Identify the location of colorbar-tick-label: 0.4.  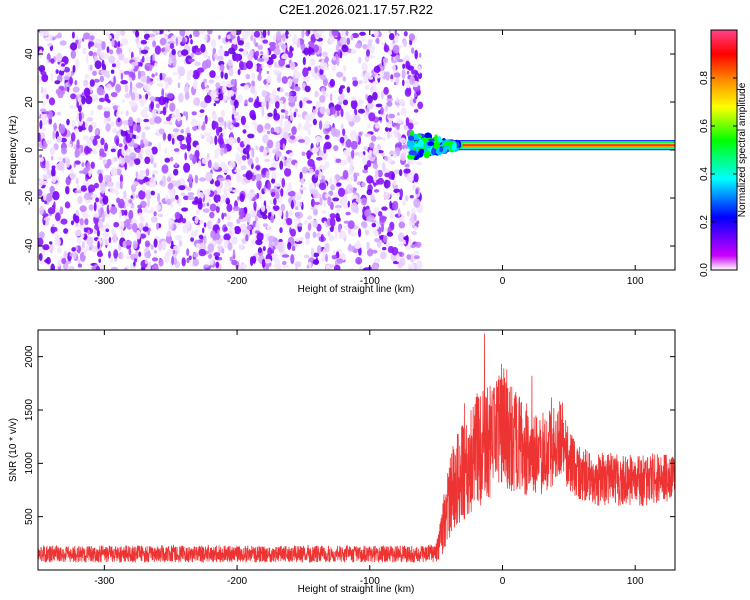
(704, 174).